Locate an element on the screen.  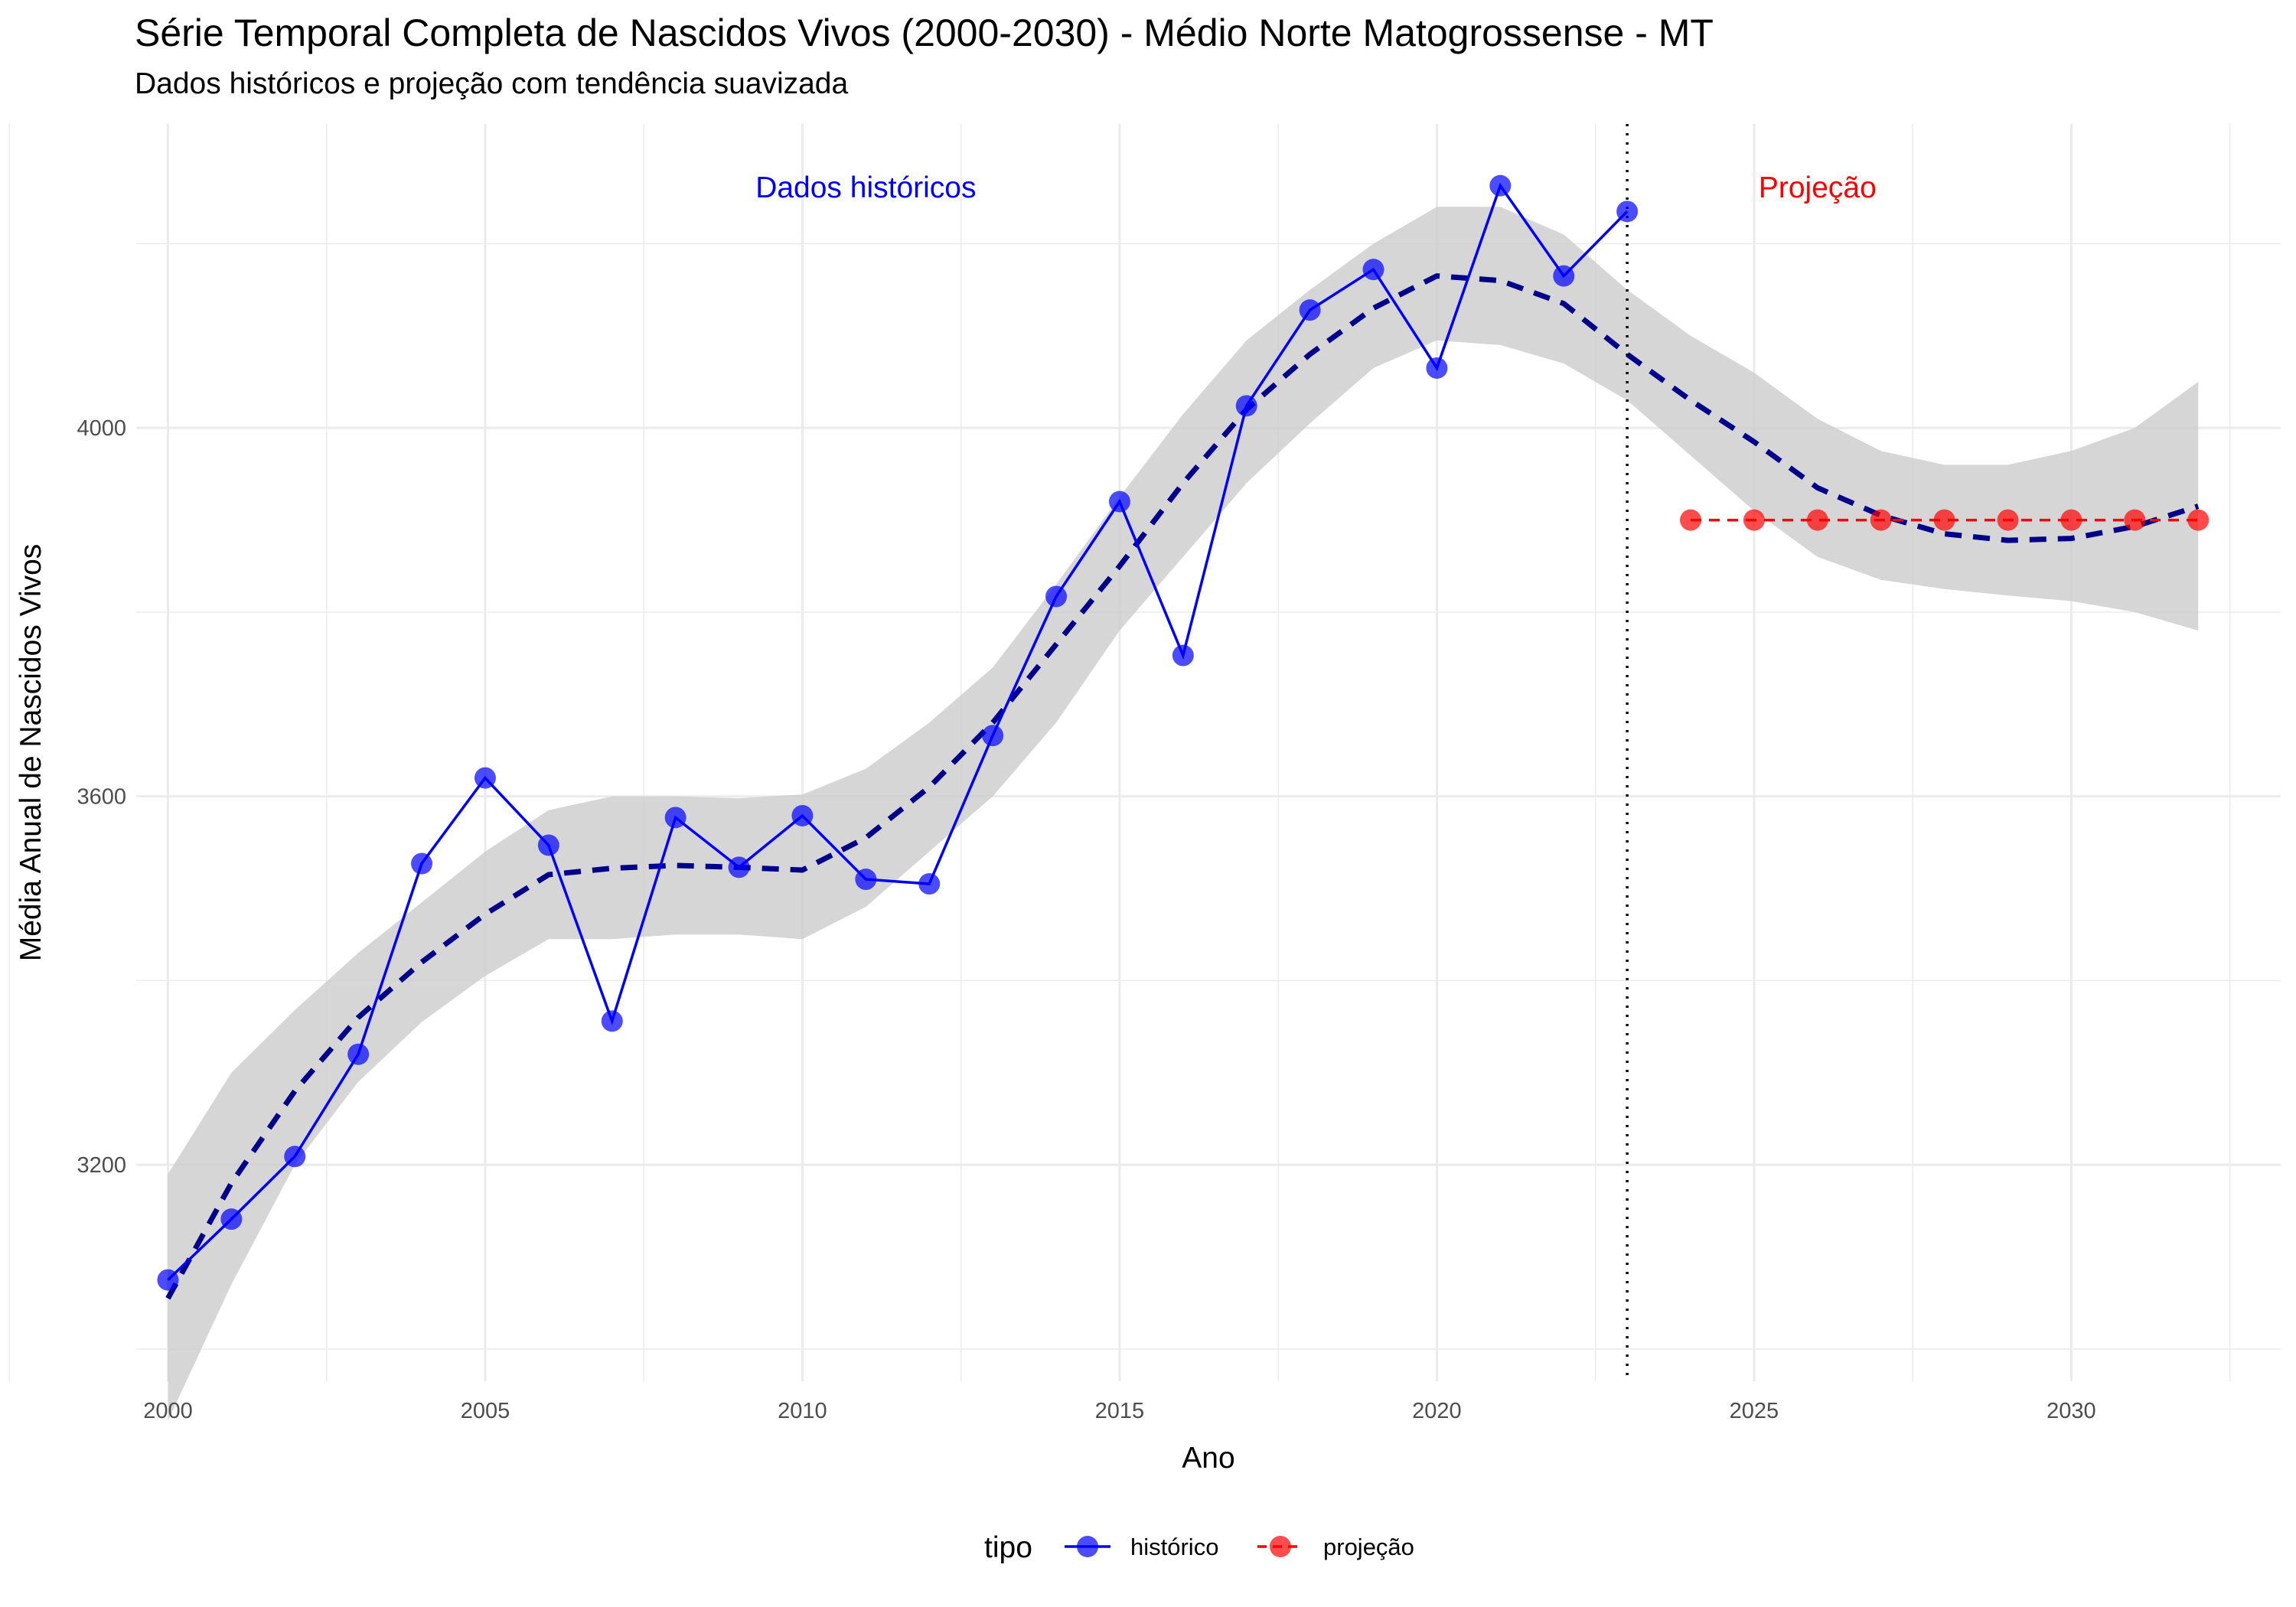
data-point-0-2018 is located at coordinates (1310, 310).